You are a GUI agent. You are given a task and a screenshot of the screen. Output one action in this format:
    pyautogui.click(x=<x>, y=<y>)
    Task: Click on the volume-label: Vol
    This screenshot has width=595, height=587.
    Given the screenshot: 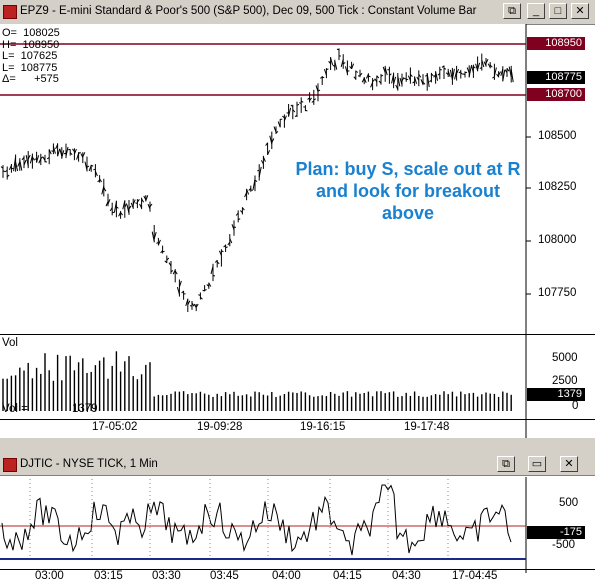 What is the action you would take?
    pyautogui.click(x=10, y=343)
    